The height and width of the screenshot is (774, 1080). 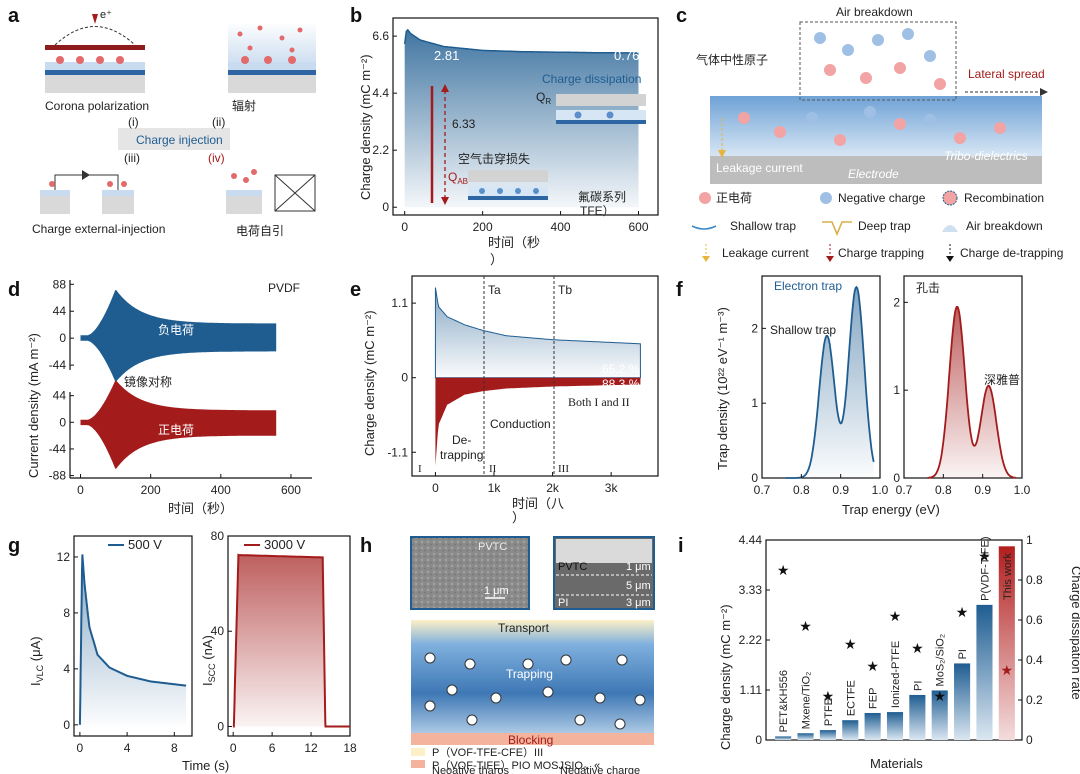 What do you see at coordinates (904, 490) in the screenshot?
I see `panel-f-right-xtick-label: 0.7` at bounding box center [904, 490].